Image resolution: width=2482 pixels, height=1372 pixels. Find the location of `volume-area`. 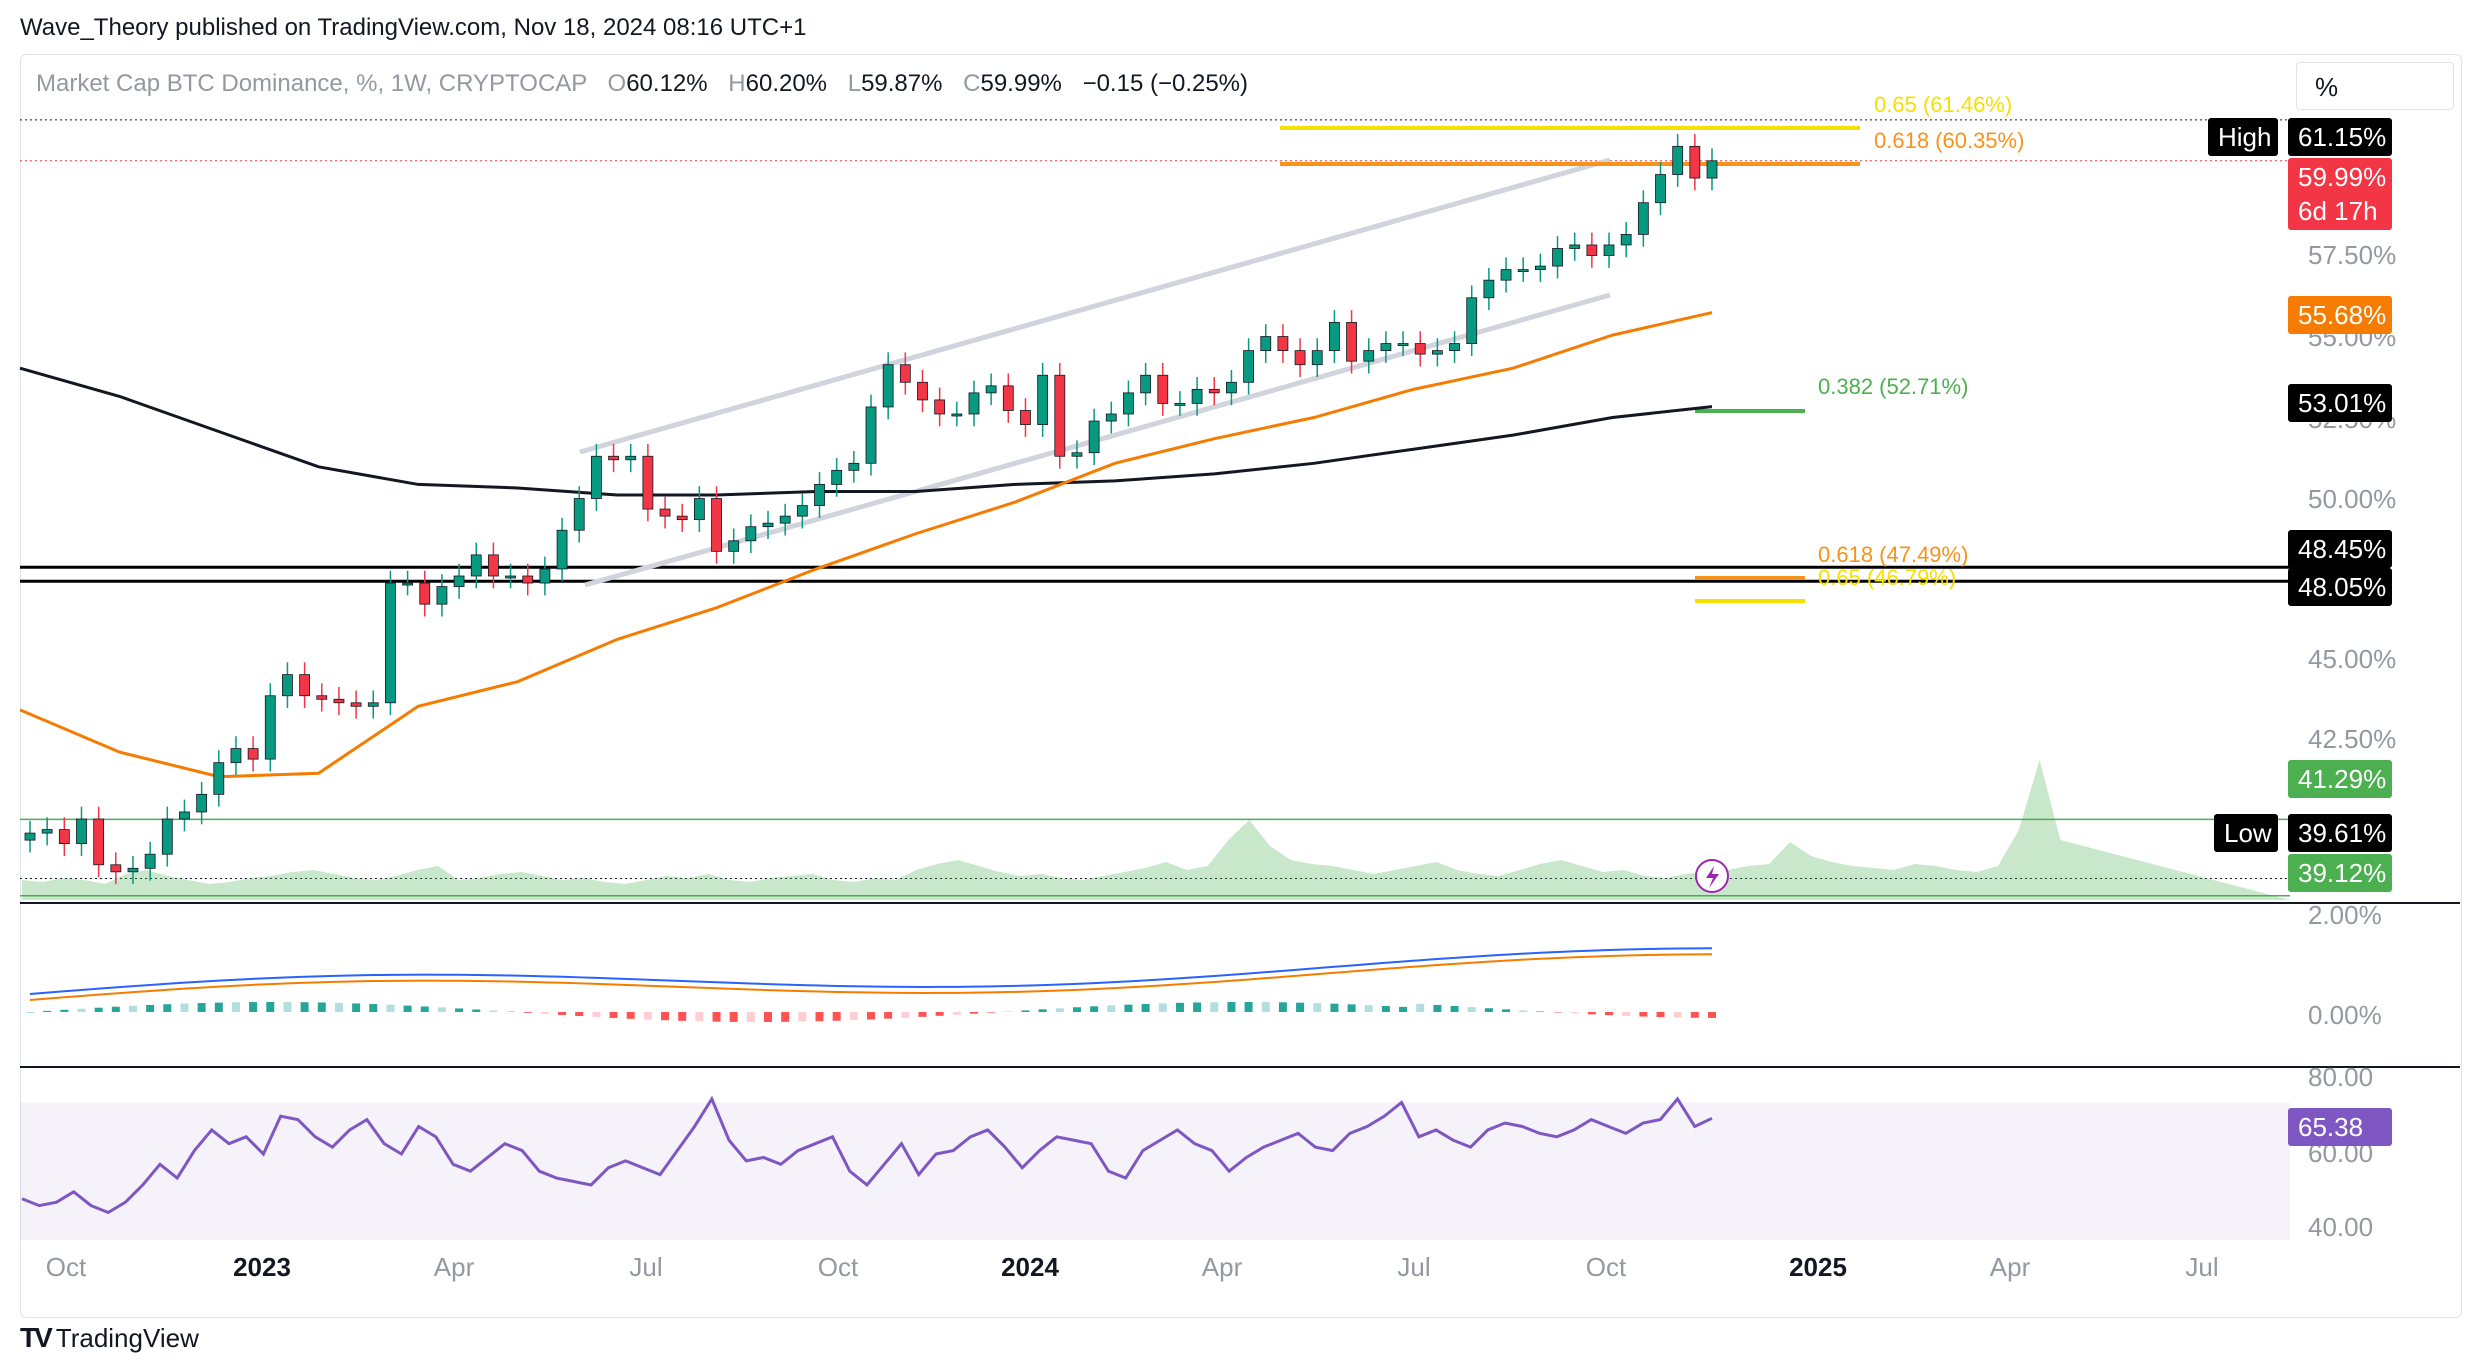

volume-area is located at coordinates (1156, 830).